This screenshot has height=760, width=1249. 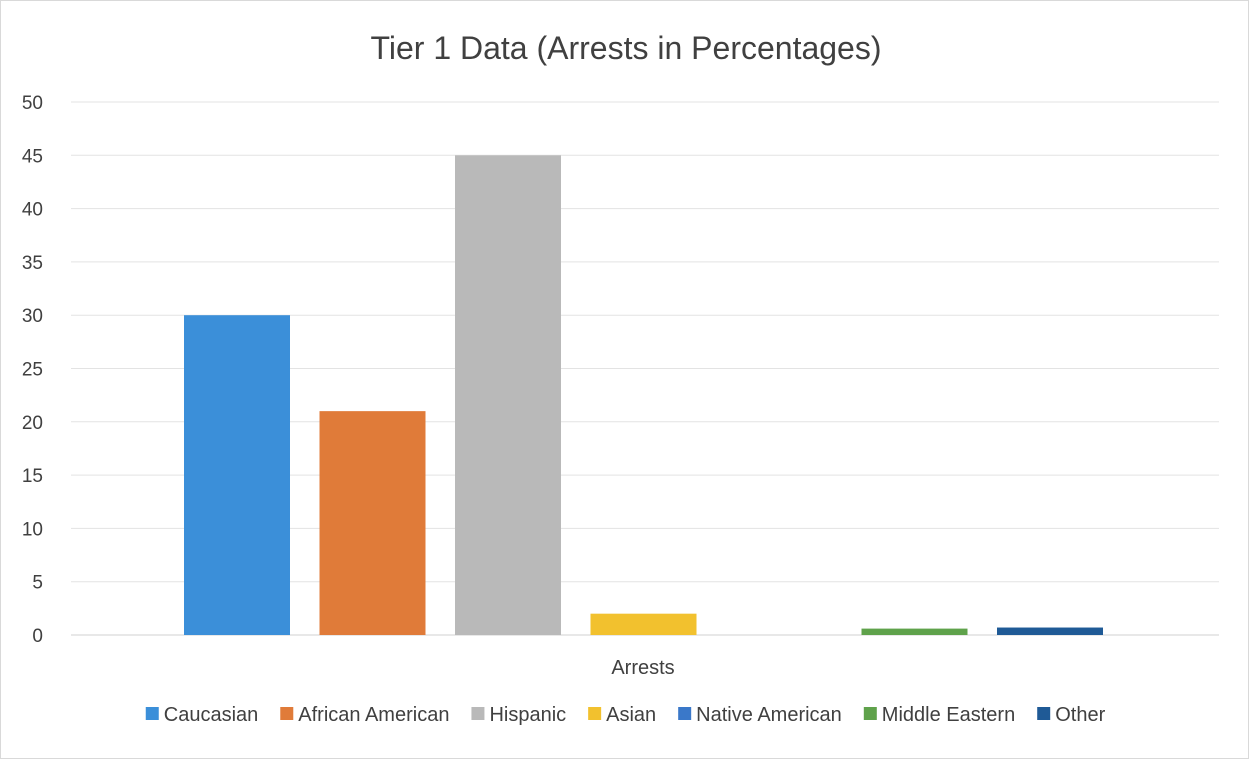 I want to click on x-axis-label: Arrests, so click(x=642, y=668).